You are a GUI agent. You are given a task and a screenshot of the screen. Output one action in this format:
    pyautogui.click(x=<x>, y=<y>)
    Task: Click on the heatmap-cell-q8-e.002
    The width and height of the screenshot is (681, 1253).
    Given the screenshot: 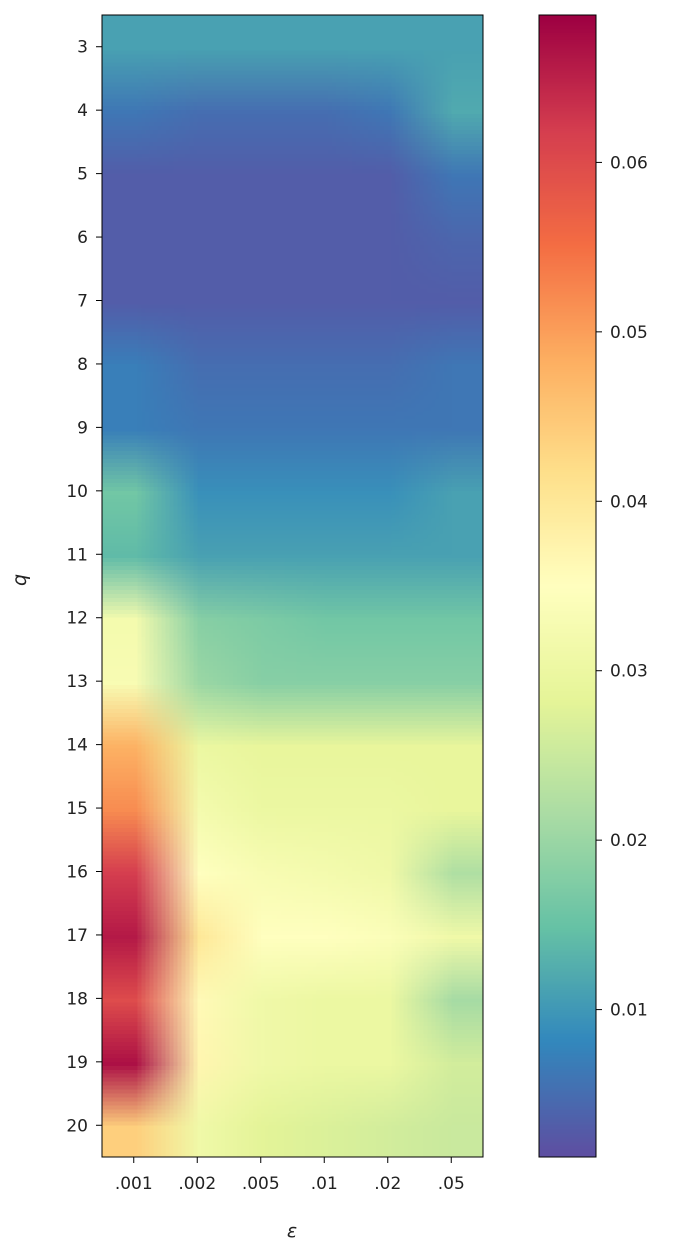 What is the action you would take?
    pyautogui.click(x=198, y=363)
    